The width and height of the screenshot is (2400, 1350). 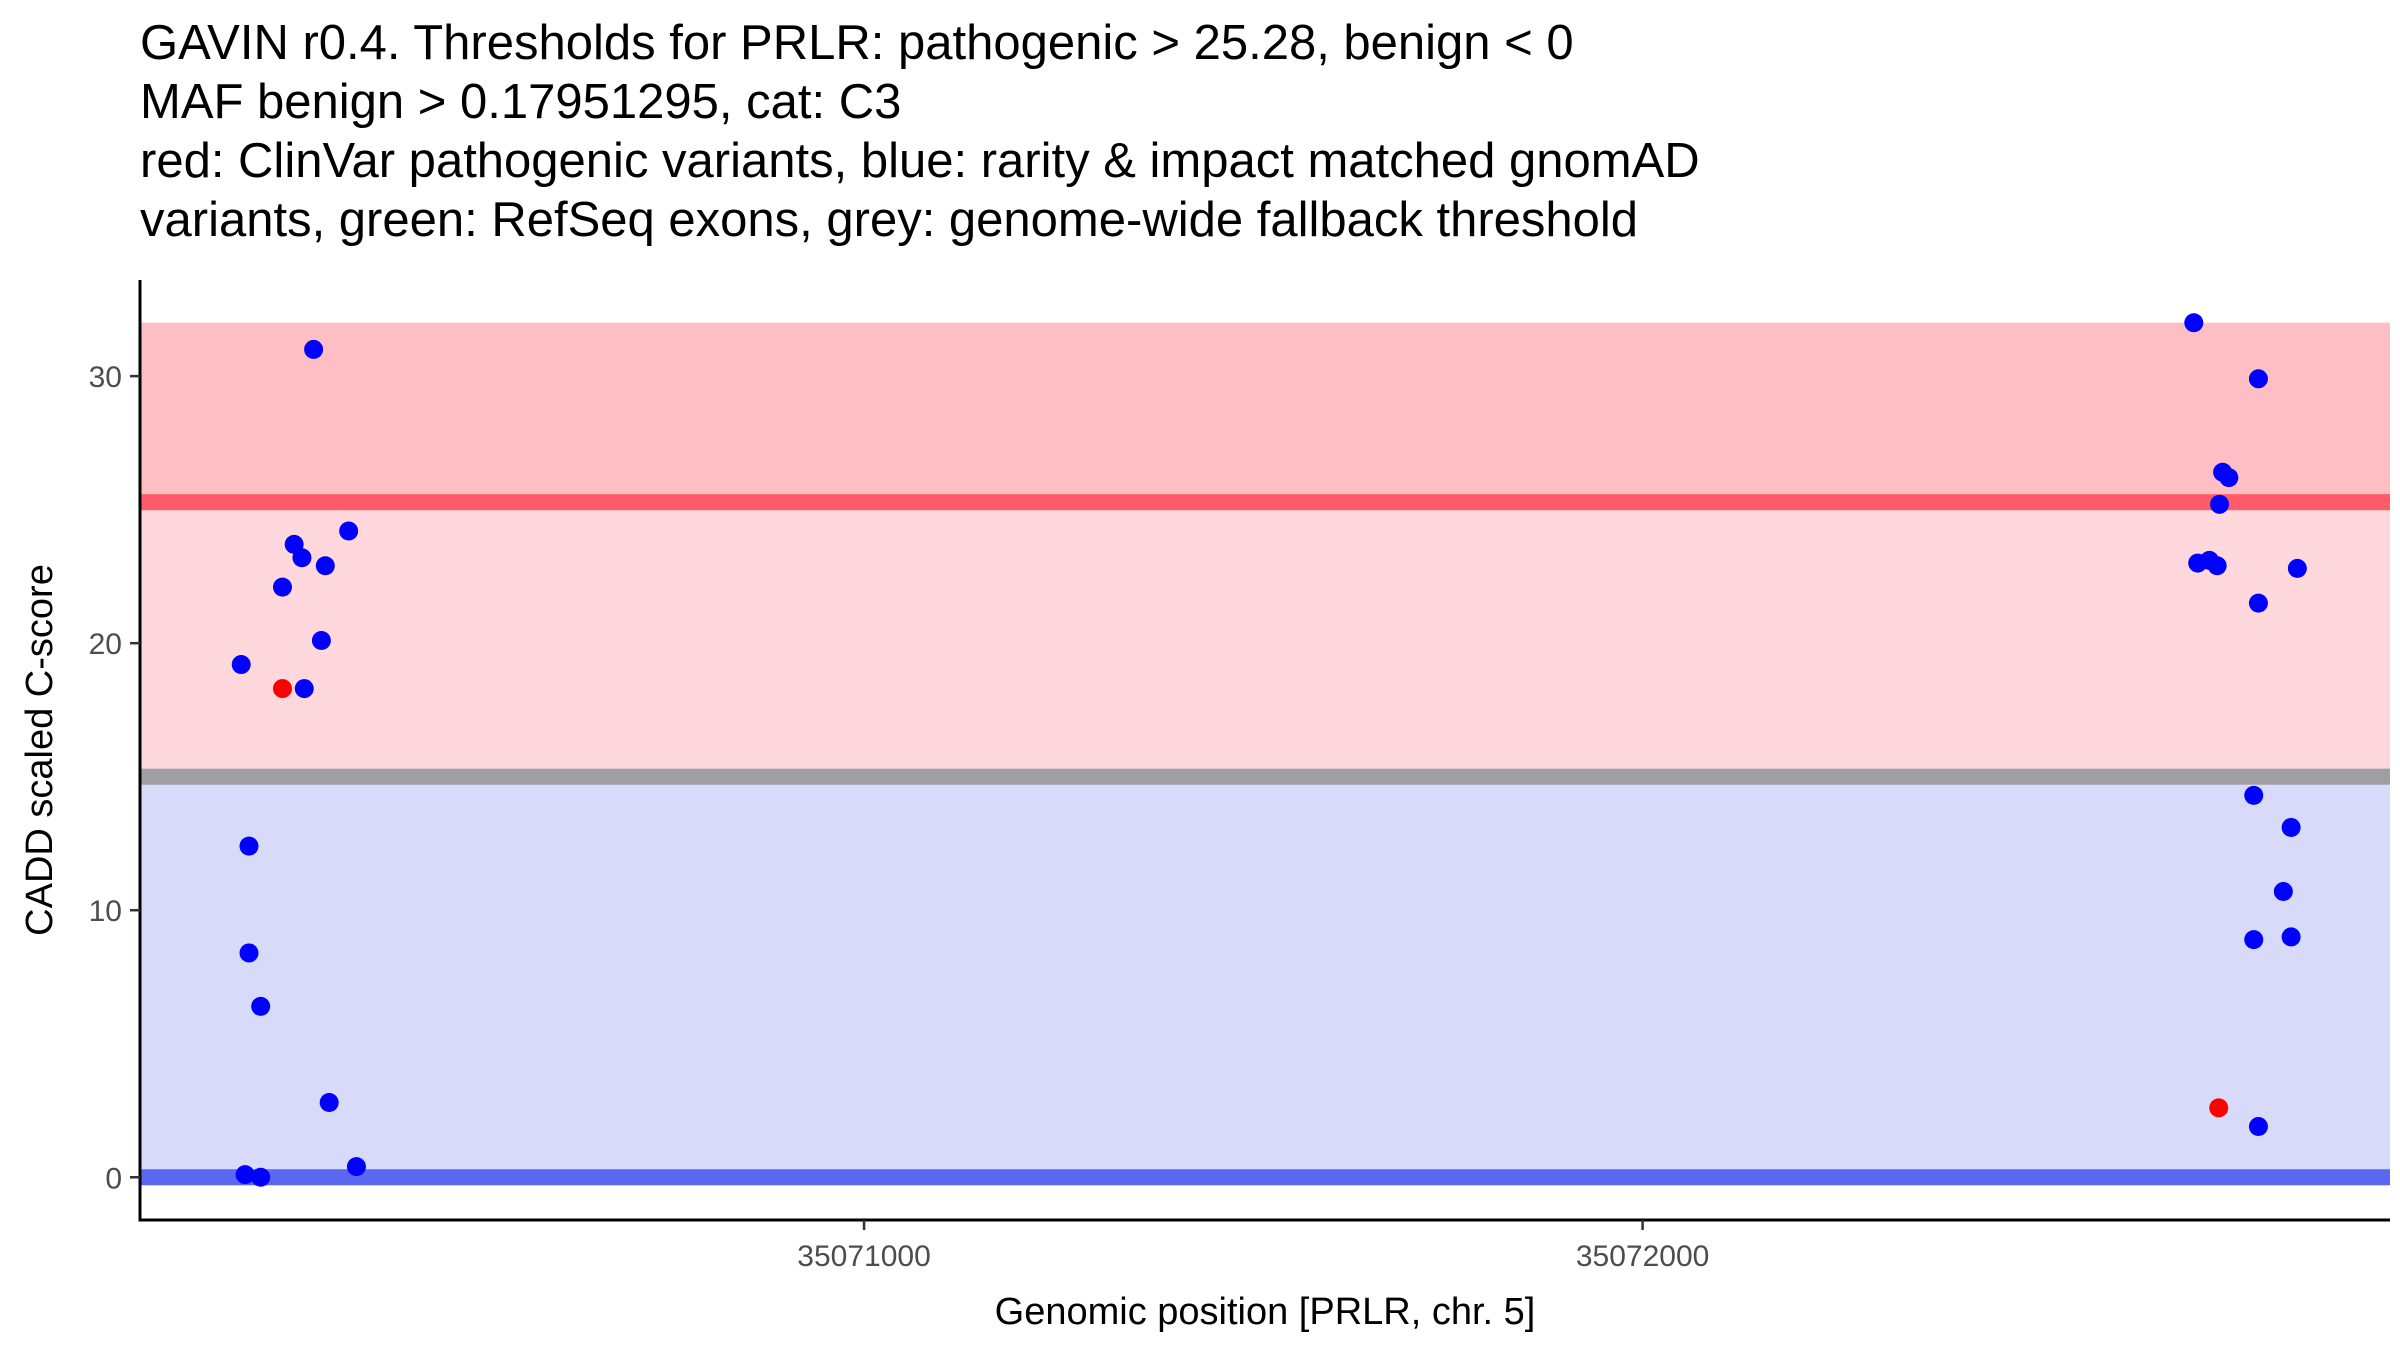 What do you see at coordinates (113, 1178) in the screenshot?
I see `y-tick-label: 0` at bounding box center [113, 1178].